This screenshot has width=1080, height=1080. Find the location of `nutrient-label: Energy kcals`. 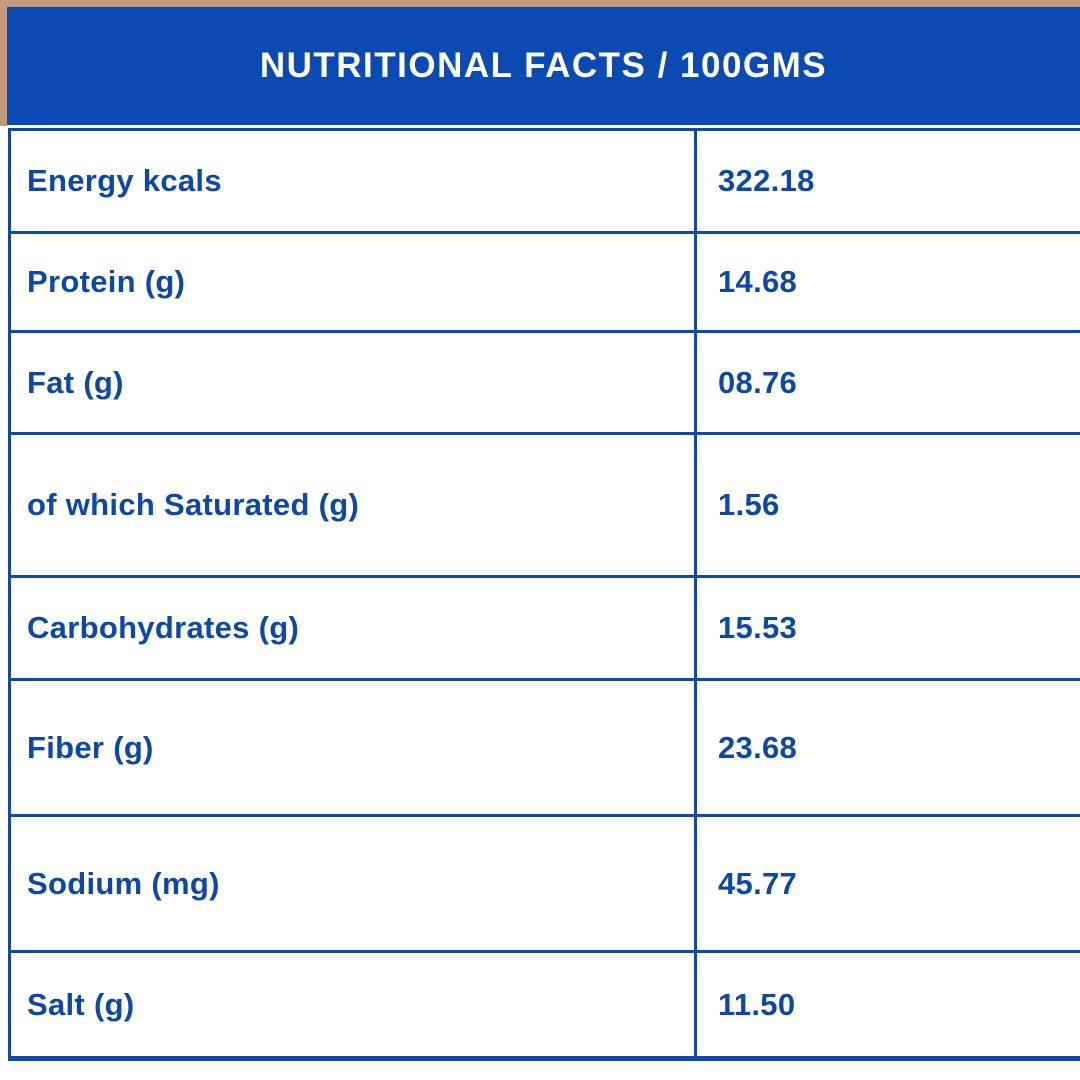

nutrient-label: Energy kcals is located at coordinates (124, 180).